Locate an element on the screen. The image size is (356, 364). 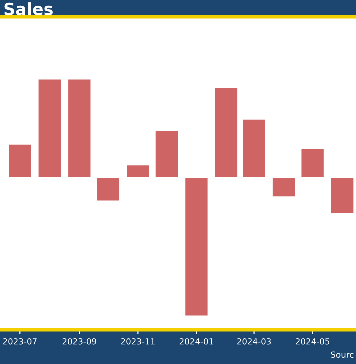
x-tick-label: 2024-05 is located at coordinates (313, 341).